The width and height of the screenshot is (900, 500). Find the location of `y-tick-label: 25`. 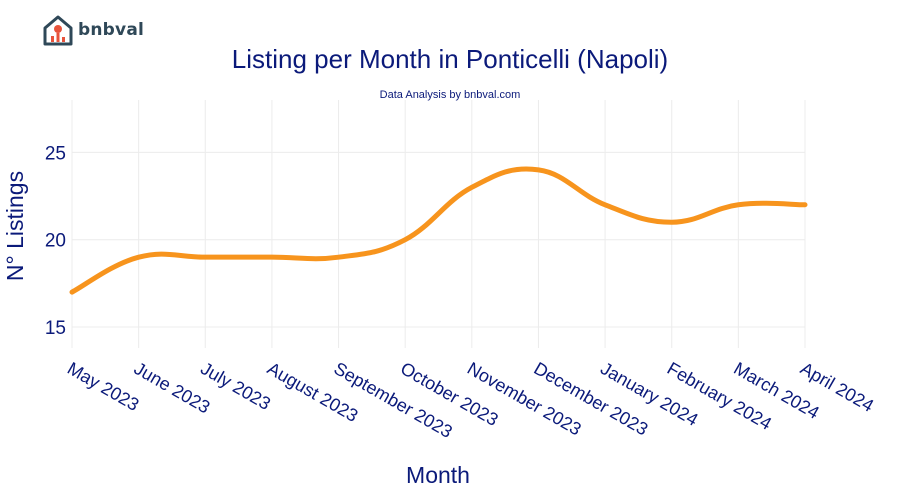

y-tick-label: 25 is located at coordinates (55, 153).